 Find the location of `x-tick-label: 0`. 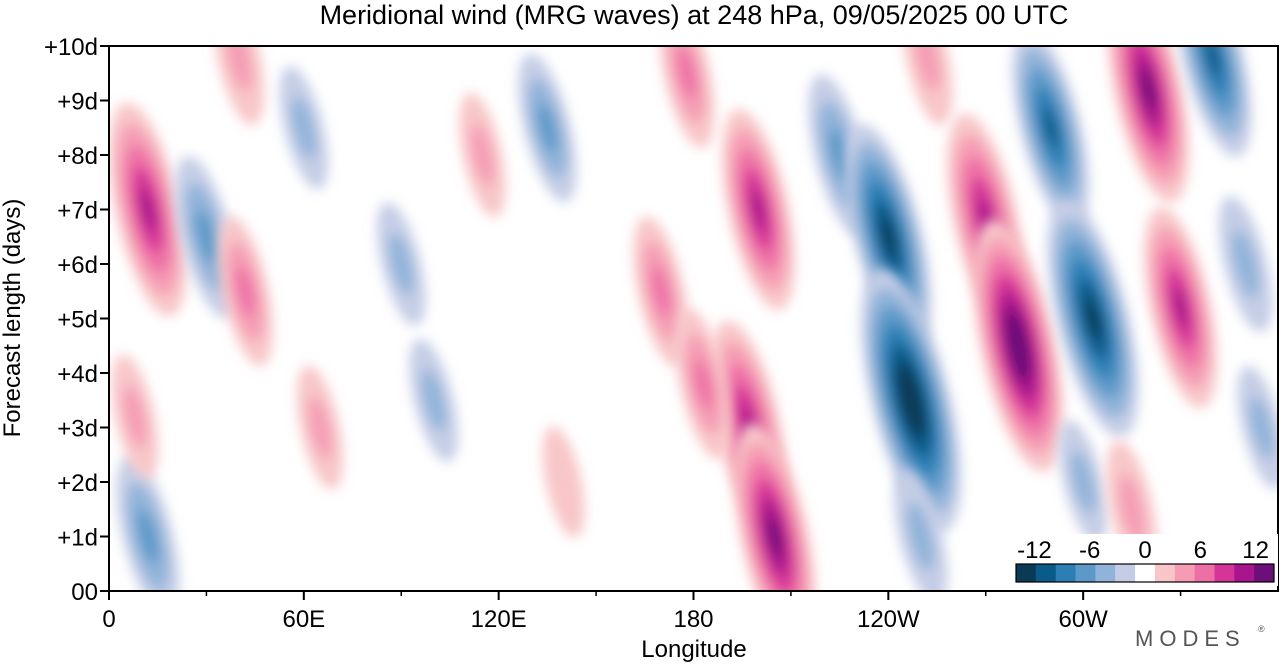

x-tick-label: 0 is located at coordinates (108, 619).